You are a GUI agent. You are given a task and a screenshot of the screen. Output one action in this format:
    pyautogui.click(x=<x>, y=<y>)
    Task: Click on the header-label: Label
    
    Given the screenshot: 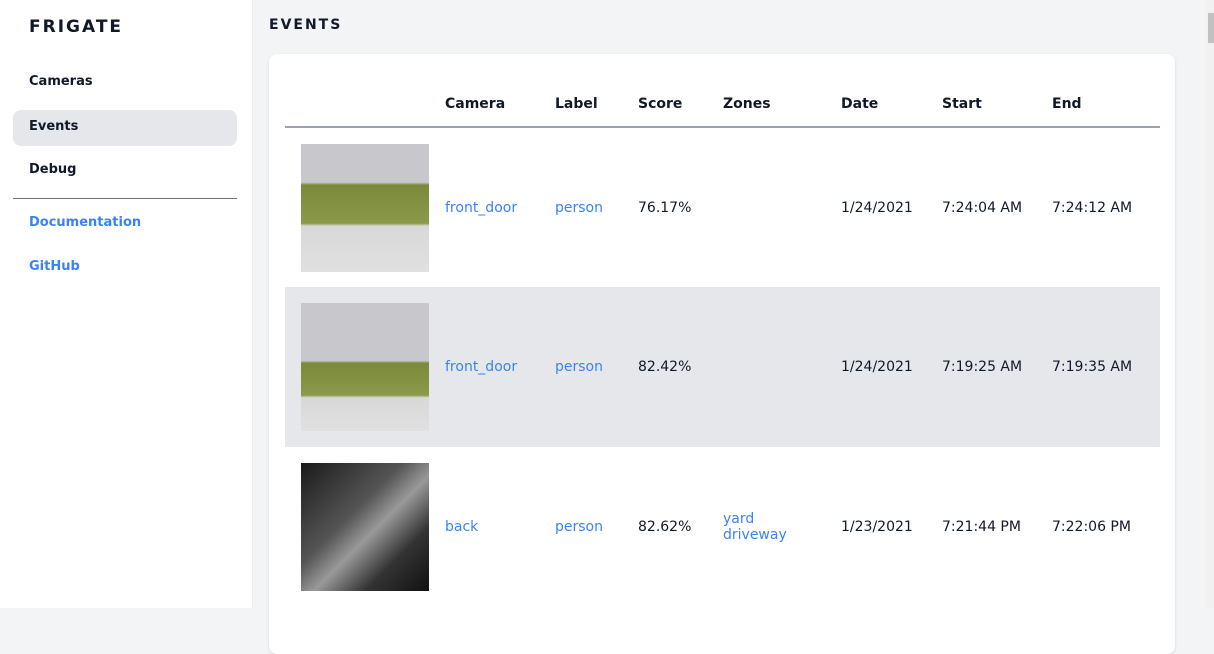 What is the action you would take?
    pyautogui.click(x=596, y=99)
    